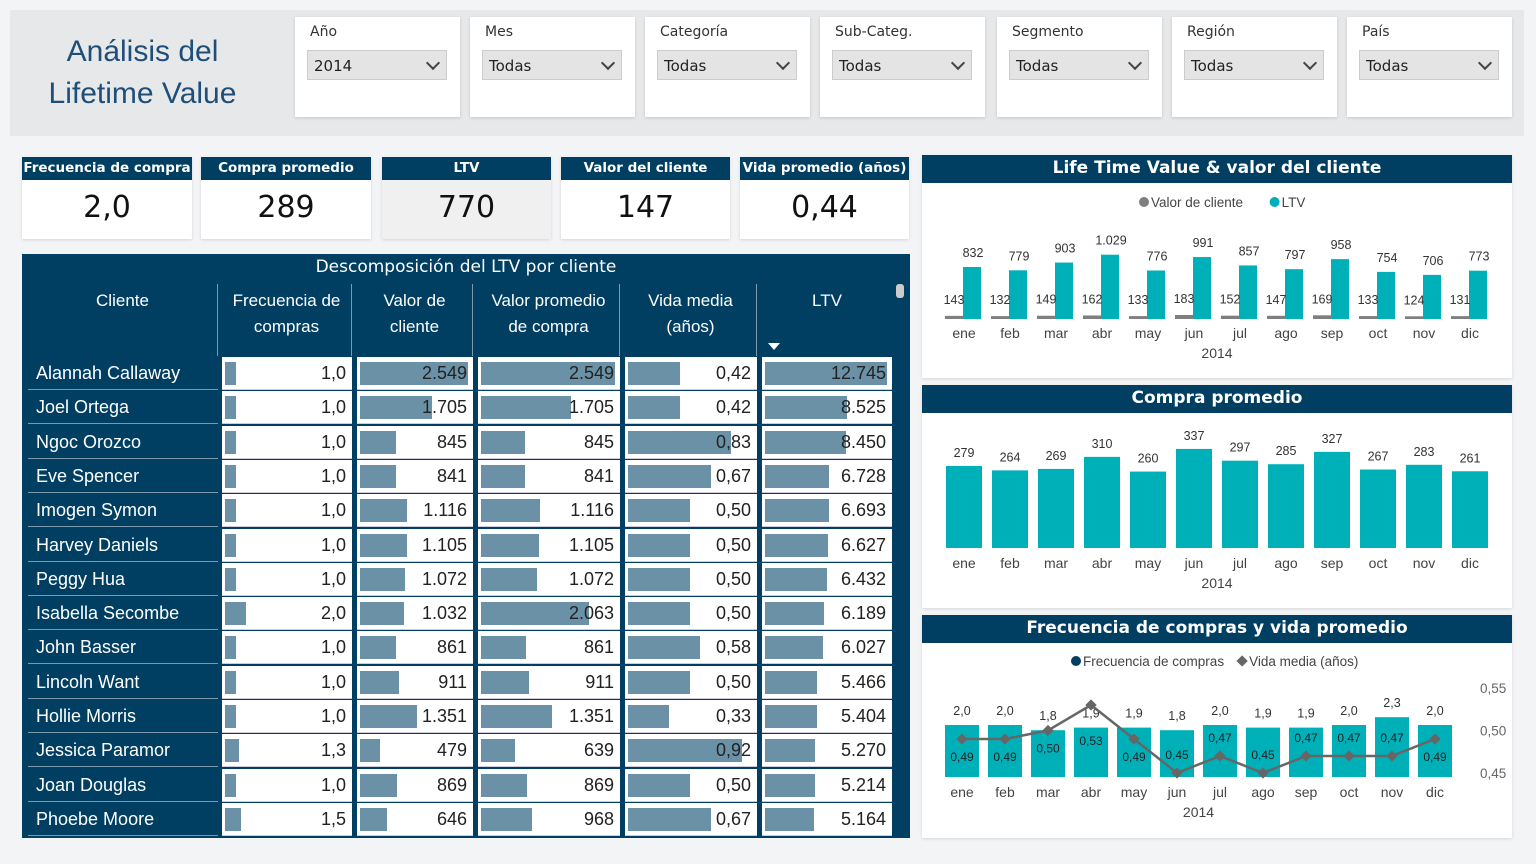  I want to click on cell-value: 911, so click(599, 681).